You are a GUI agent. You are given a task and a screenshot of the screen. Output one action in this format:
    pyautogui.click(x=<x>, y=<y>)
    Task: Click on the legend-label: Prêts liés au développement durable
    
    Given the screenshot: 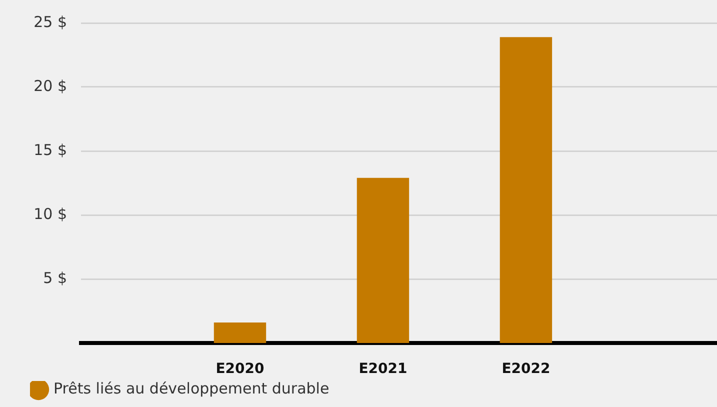 What is the action you would take?
    pyautogui.click(x=192, y=388)
    